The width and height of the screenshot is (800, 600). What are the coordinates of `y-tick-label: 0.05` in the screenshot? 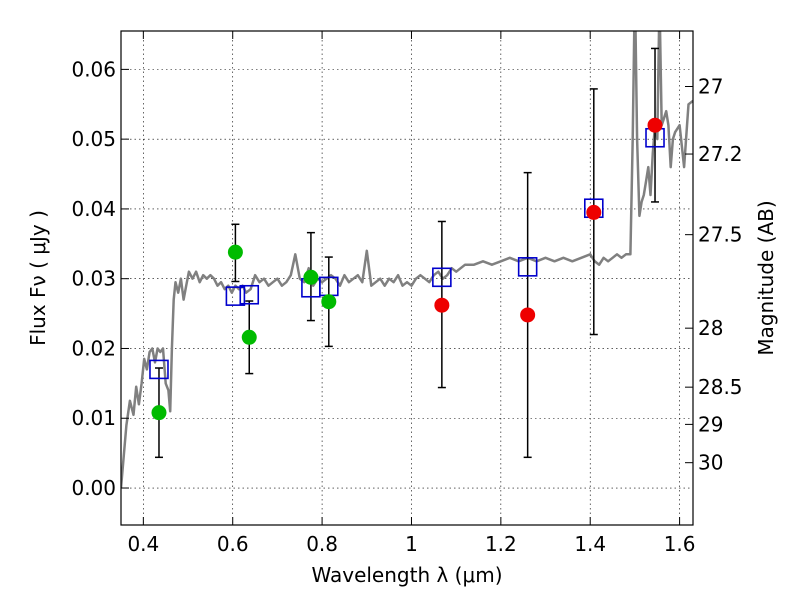 It's located at (93, 139).